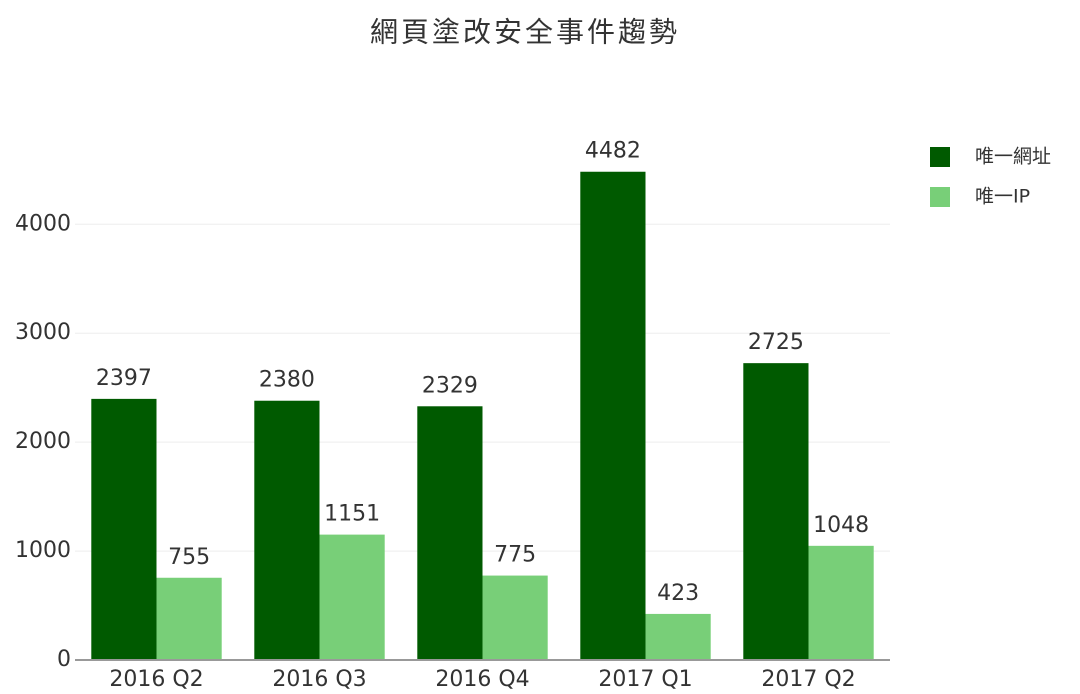  Describe the element at coordinates (841, 525) in the screenshot. I see `data-label: 1048` at that location.